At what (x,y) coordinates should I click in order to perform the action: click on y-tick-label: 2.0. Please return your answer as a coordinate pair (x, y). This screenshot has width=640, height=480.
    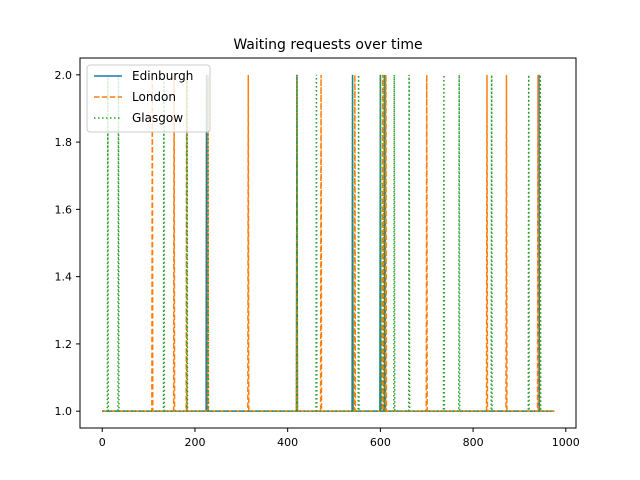
    Looking at the image, I should click on (64, 75).